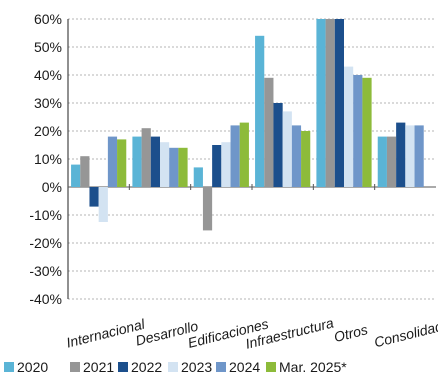 This screenshot has width=438, height=382. I want to click on y-tick-label: -20%, so click(45, 243).